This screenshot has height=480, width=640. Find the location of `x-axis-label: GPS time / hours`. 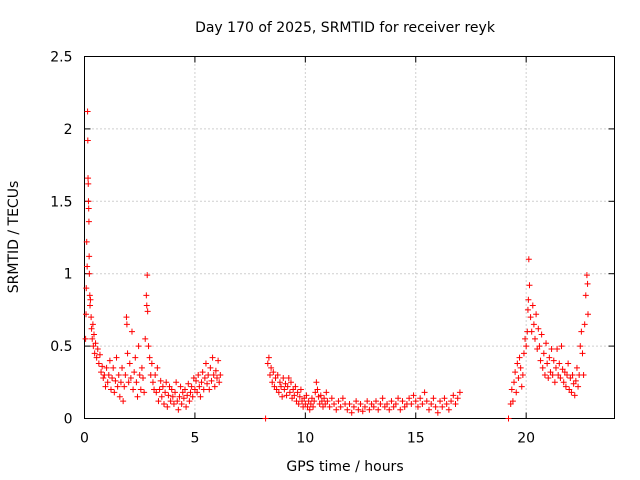

x-axis-label: GPS time / hours is located at coordinates (344, 467).